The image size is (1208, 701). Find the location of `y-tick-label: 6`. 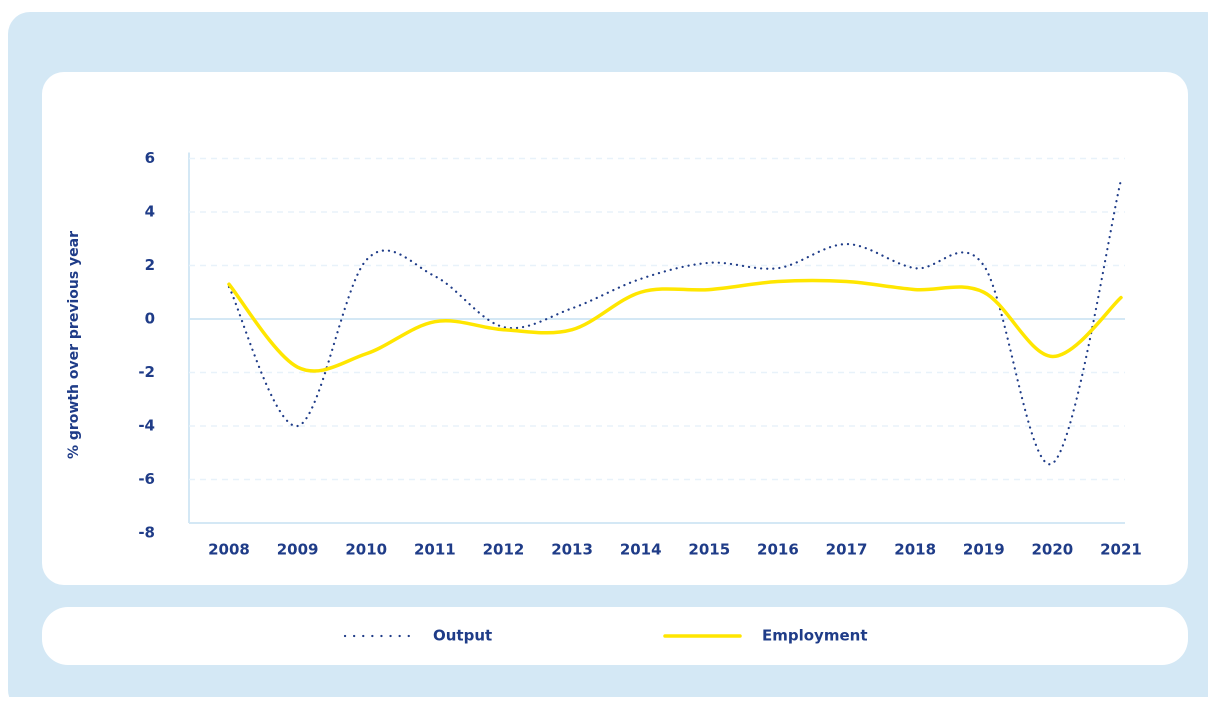

y-tick-label: 6 is located at coordinates (150, 158).